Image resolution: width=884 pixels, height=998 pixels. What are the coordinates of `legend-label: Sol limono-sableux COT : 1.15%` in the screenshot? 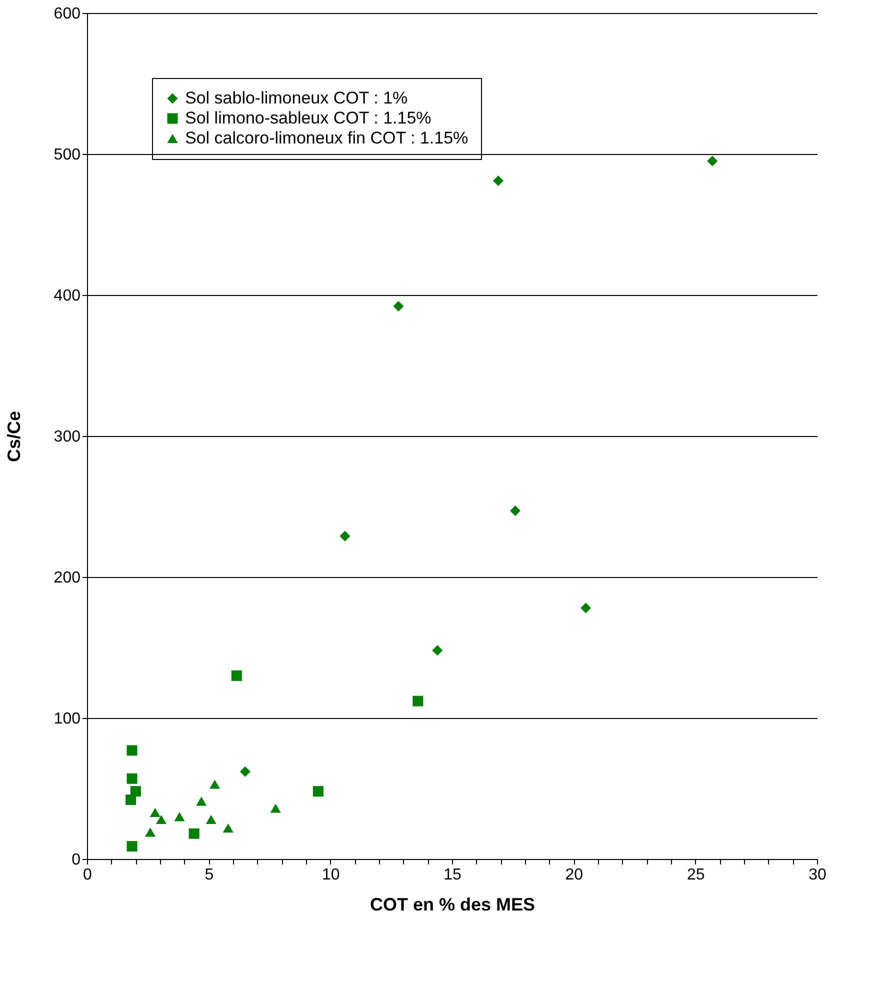 It's located at (308, 118).